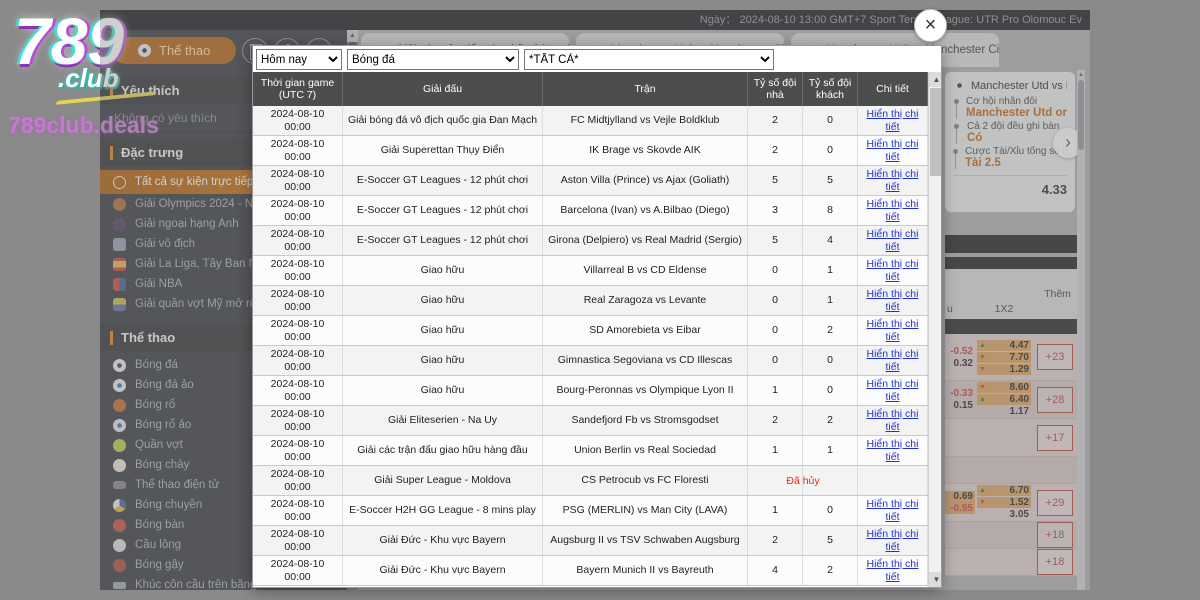 This screenshot has width=1200, height=600. What do you see at coordinates (156, 365) in the screenshot?
I see `sidebar-item-label: Bóng đá` at bounding box center [156, 365].